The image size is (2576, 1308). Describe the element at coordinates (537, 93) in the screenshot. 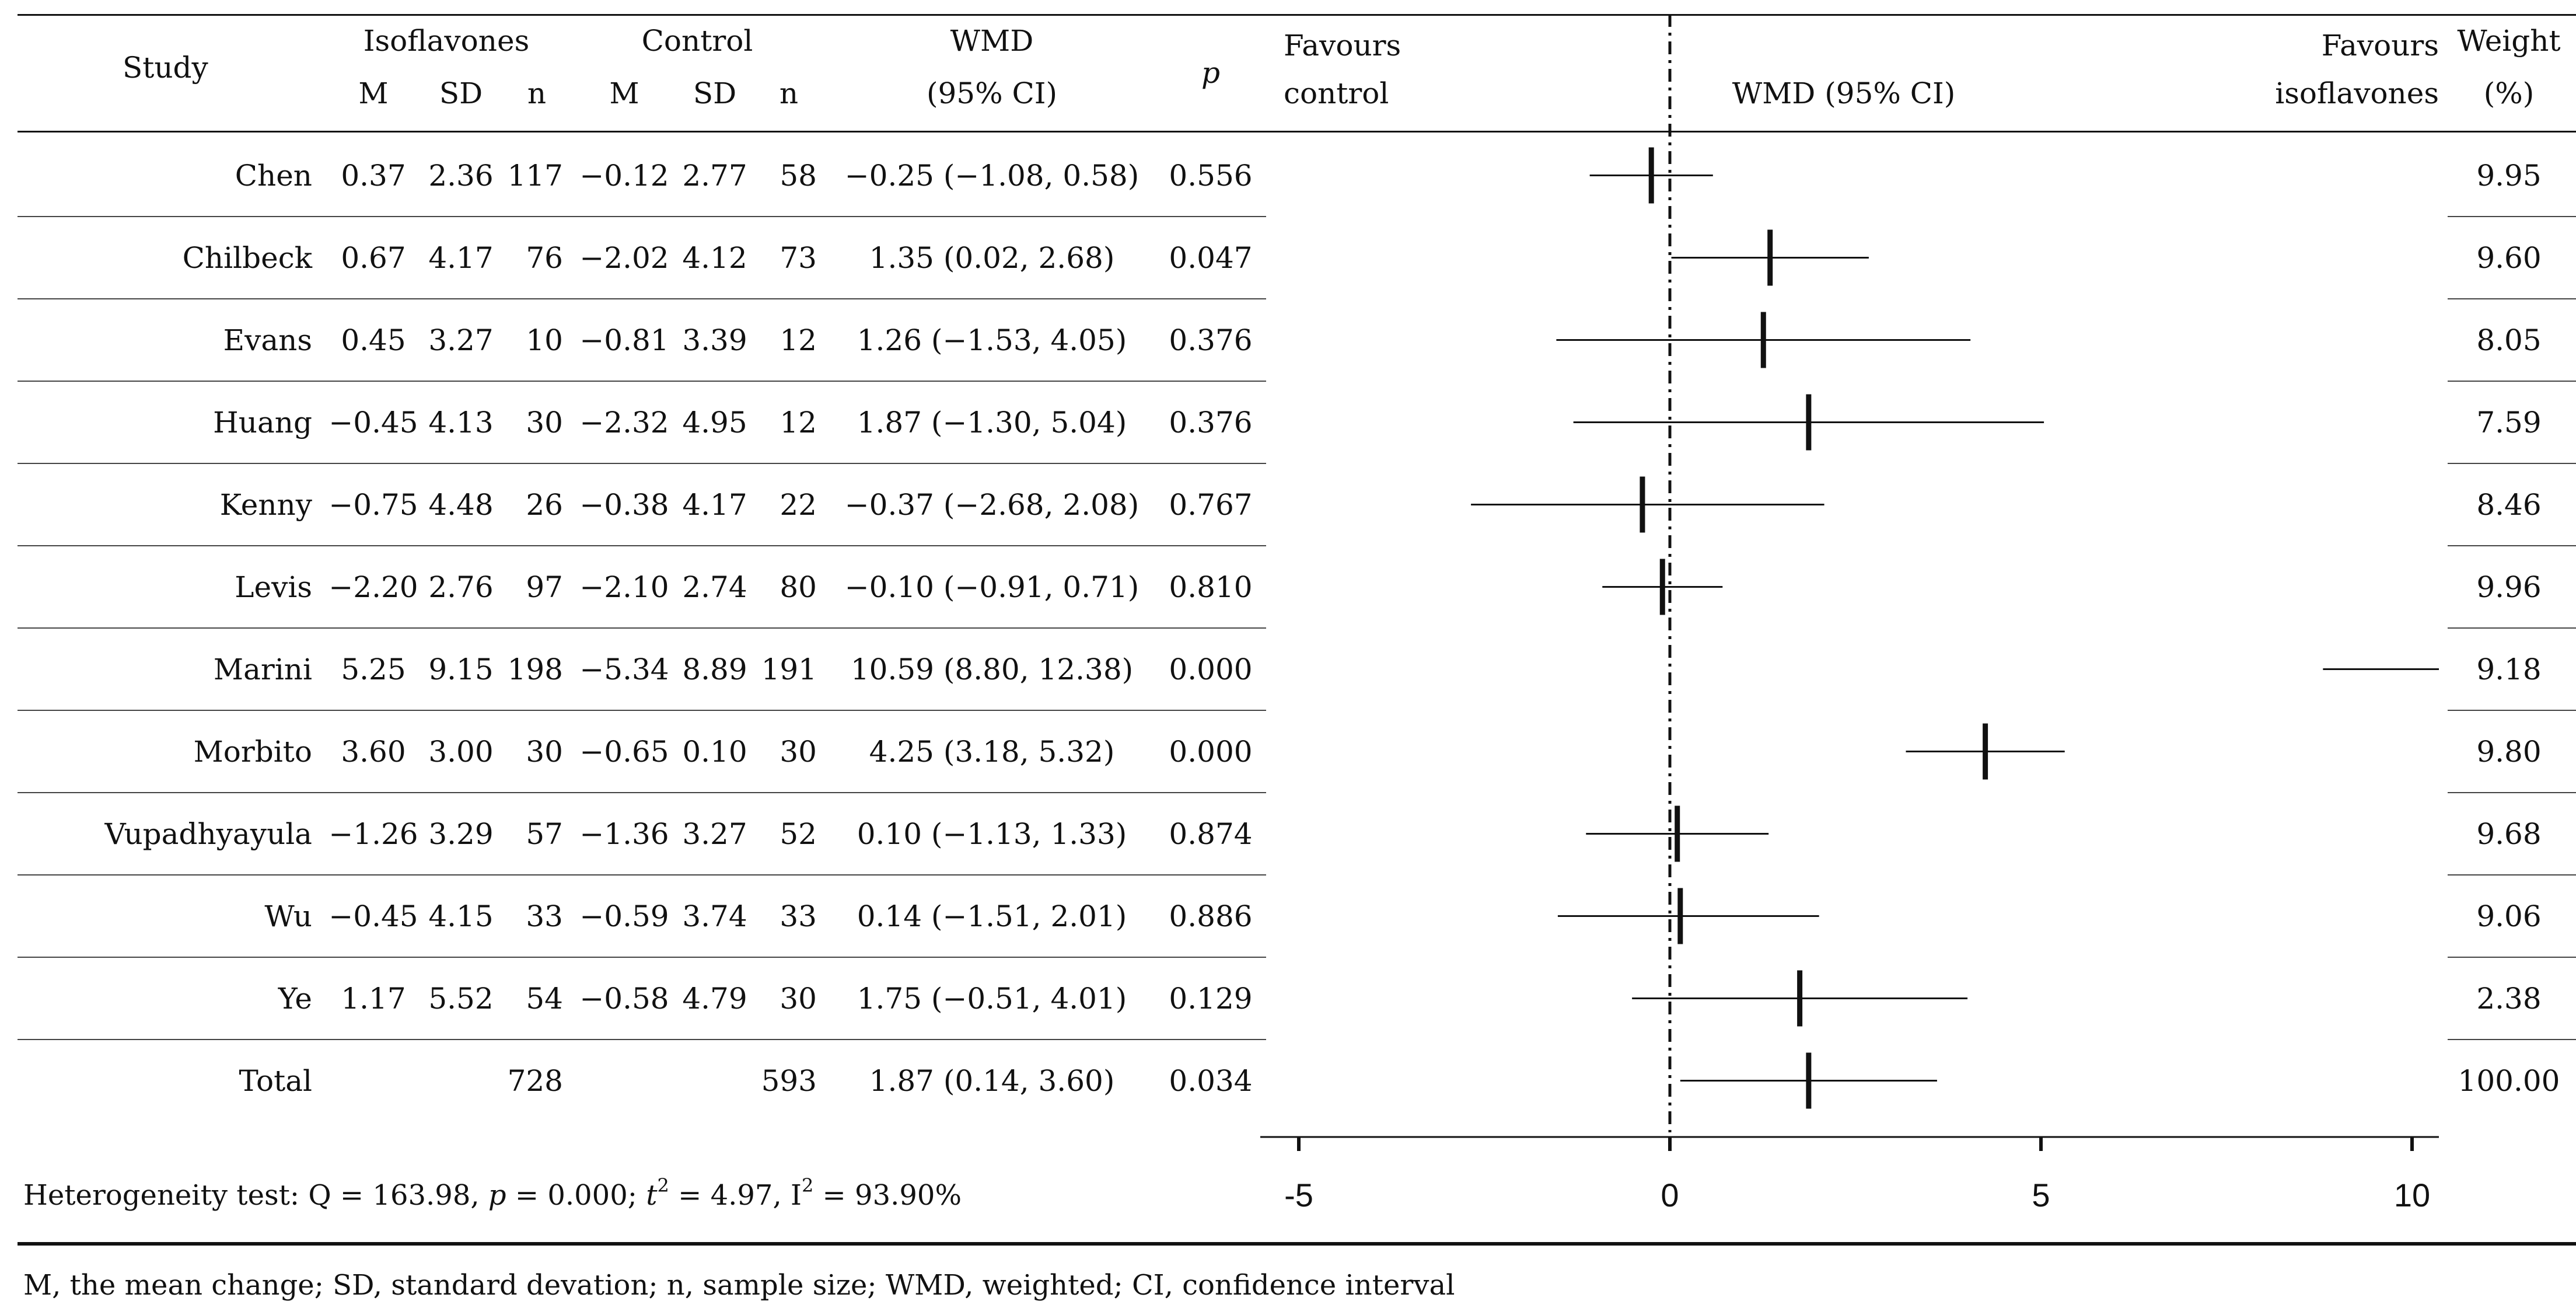

I see `iso-n-header: n` at that location.